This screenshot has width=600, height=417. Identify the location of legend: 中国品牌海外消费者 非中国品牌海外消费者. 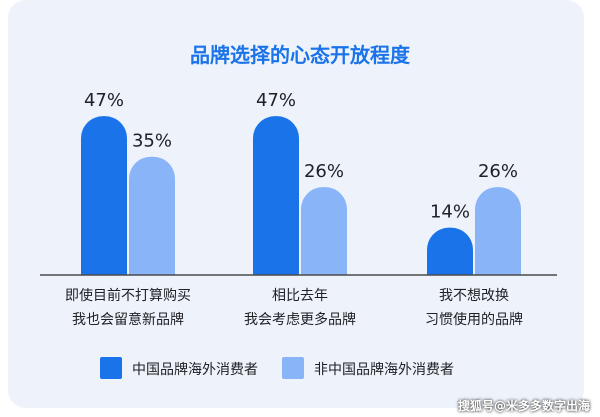
(277, 368).